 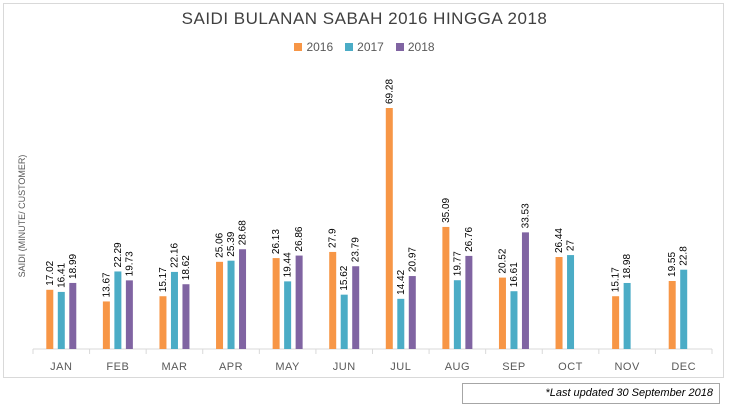 I want to click on legend-label: 2018, so click(x=421, y=47).